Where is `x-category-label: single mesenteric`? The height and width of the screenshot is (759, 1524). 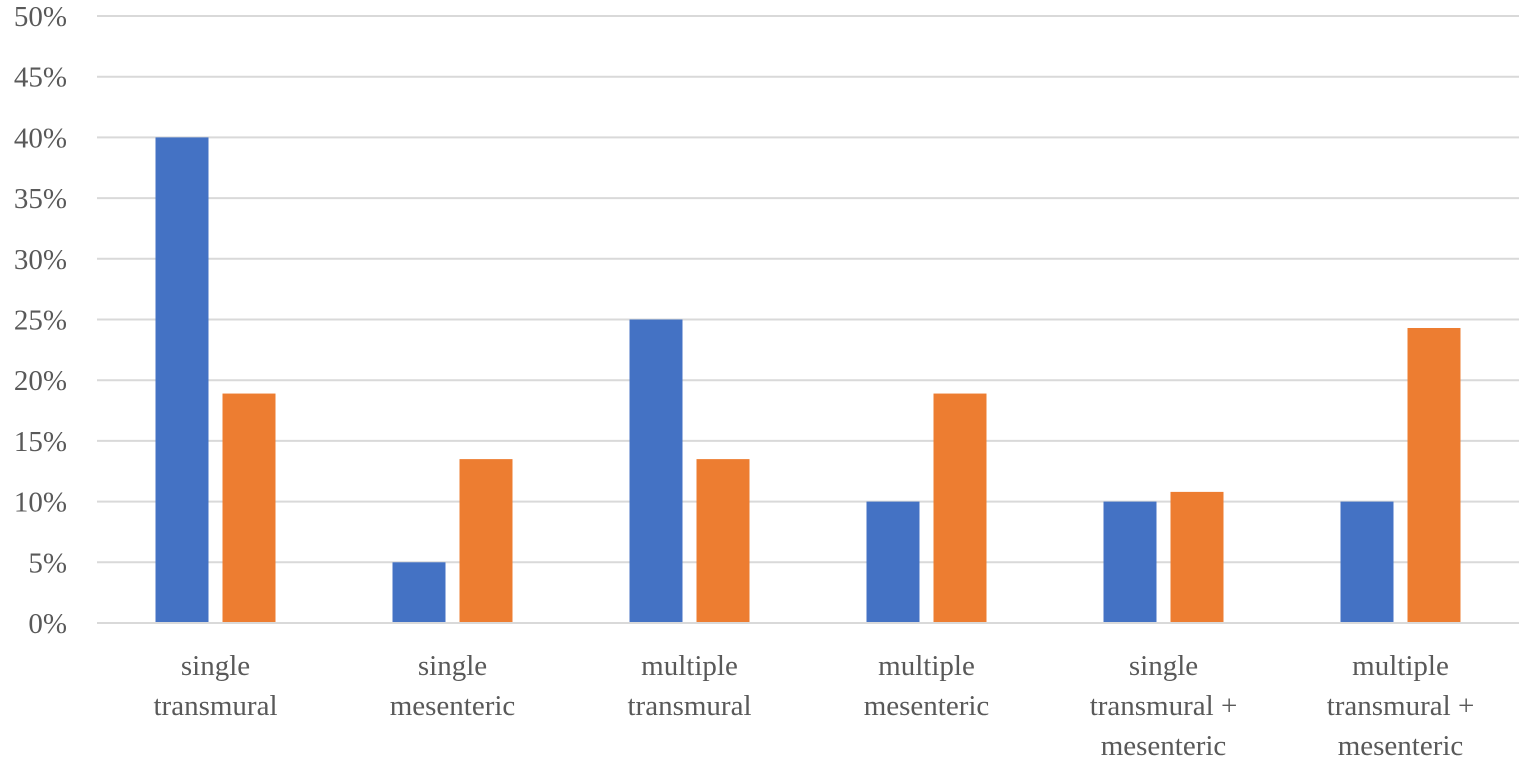
x-category-label: single mesenteric is located at coordinates (453, 686).